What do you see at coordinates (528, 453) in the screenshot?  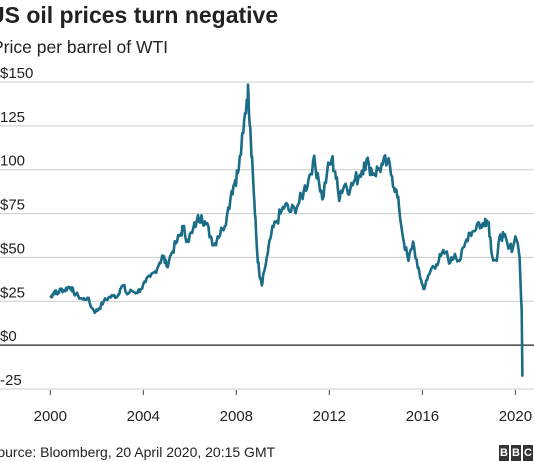 I see `bbc-logo-letter: C` at bounding box center [528, 453].